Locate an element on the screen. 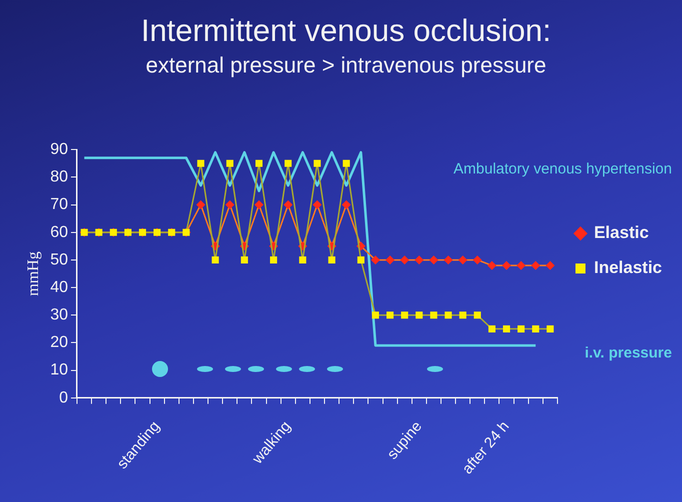 Image resolution: width=682 pixels, height=502 pixels. legend-label: Inelastic is located at coordinates (628, 268).